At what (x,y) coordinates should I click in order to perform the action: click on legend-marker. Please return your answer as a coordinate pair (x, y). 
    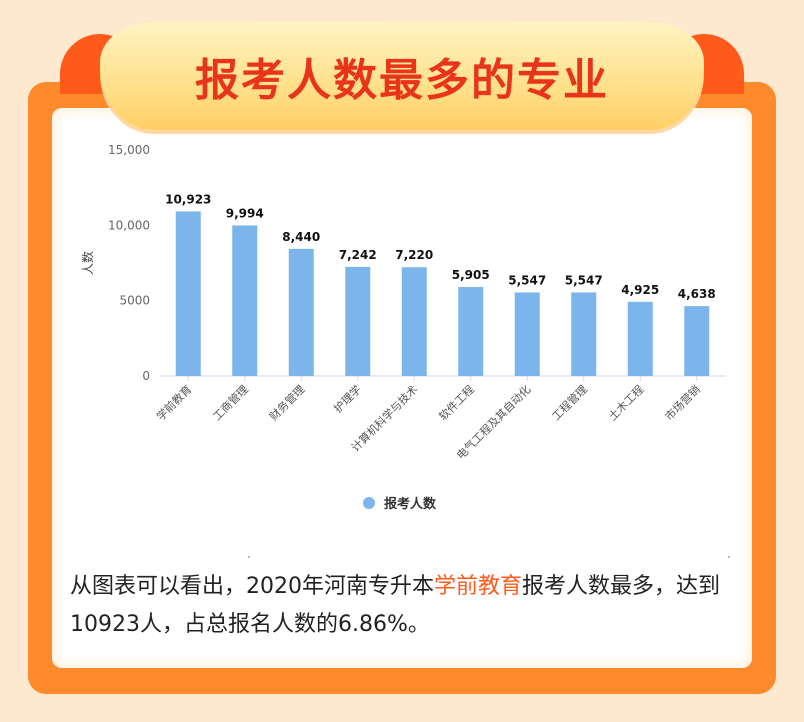
    Looking at the image, I should click on (369, 503).